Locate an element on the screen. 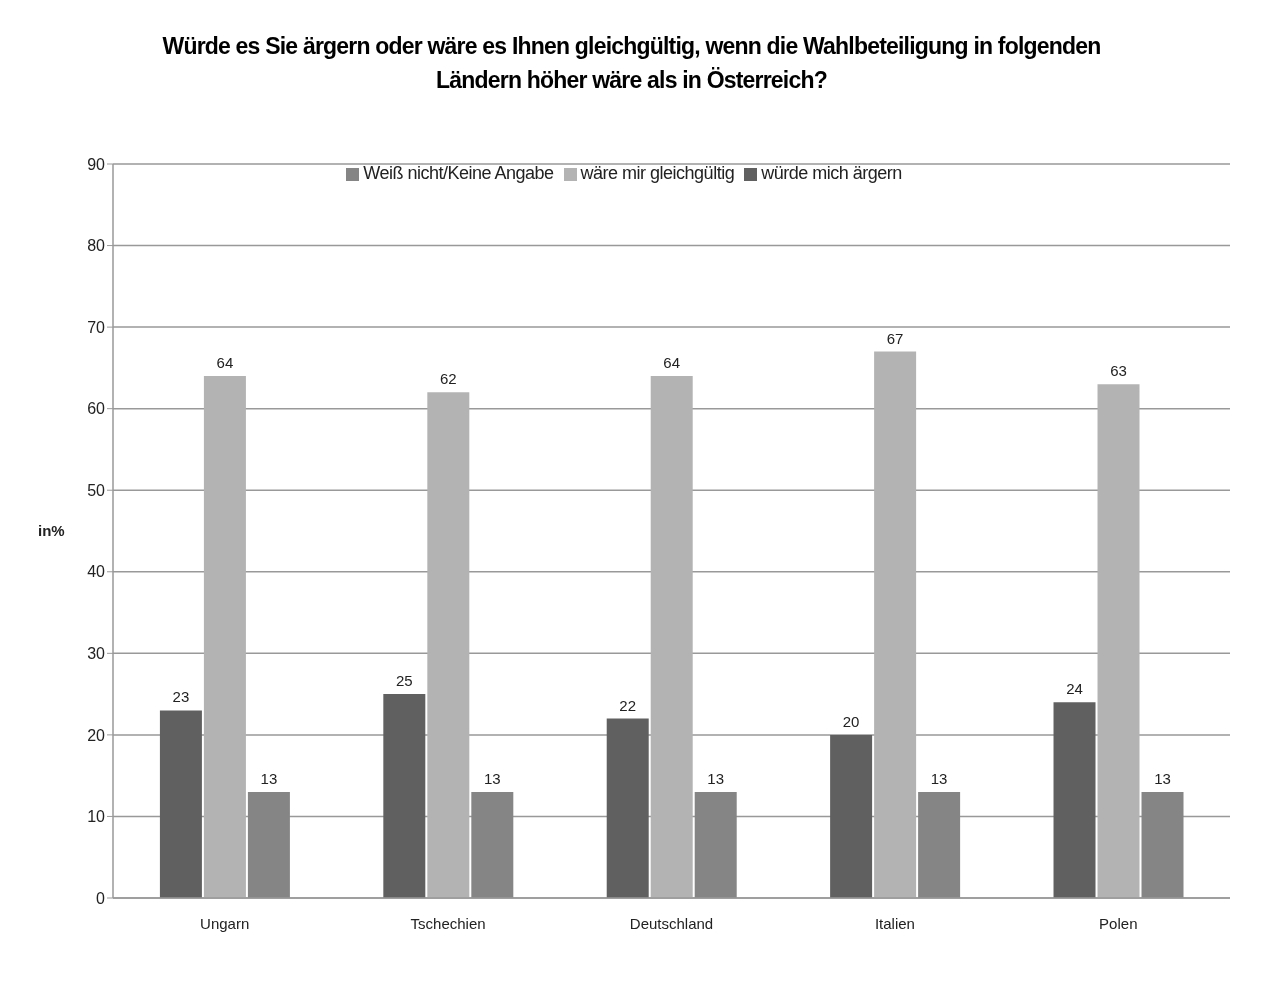 This screenshot has height=981, width=1263. y-tick-label: 70 is located at coordinates (96, 327).